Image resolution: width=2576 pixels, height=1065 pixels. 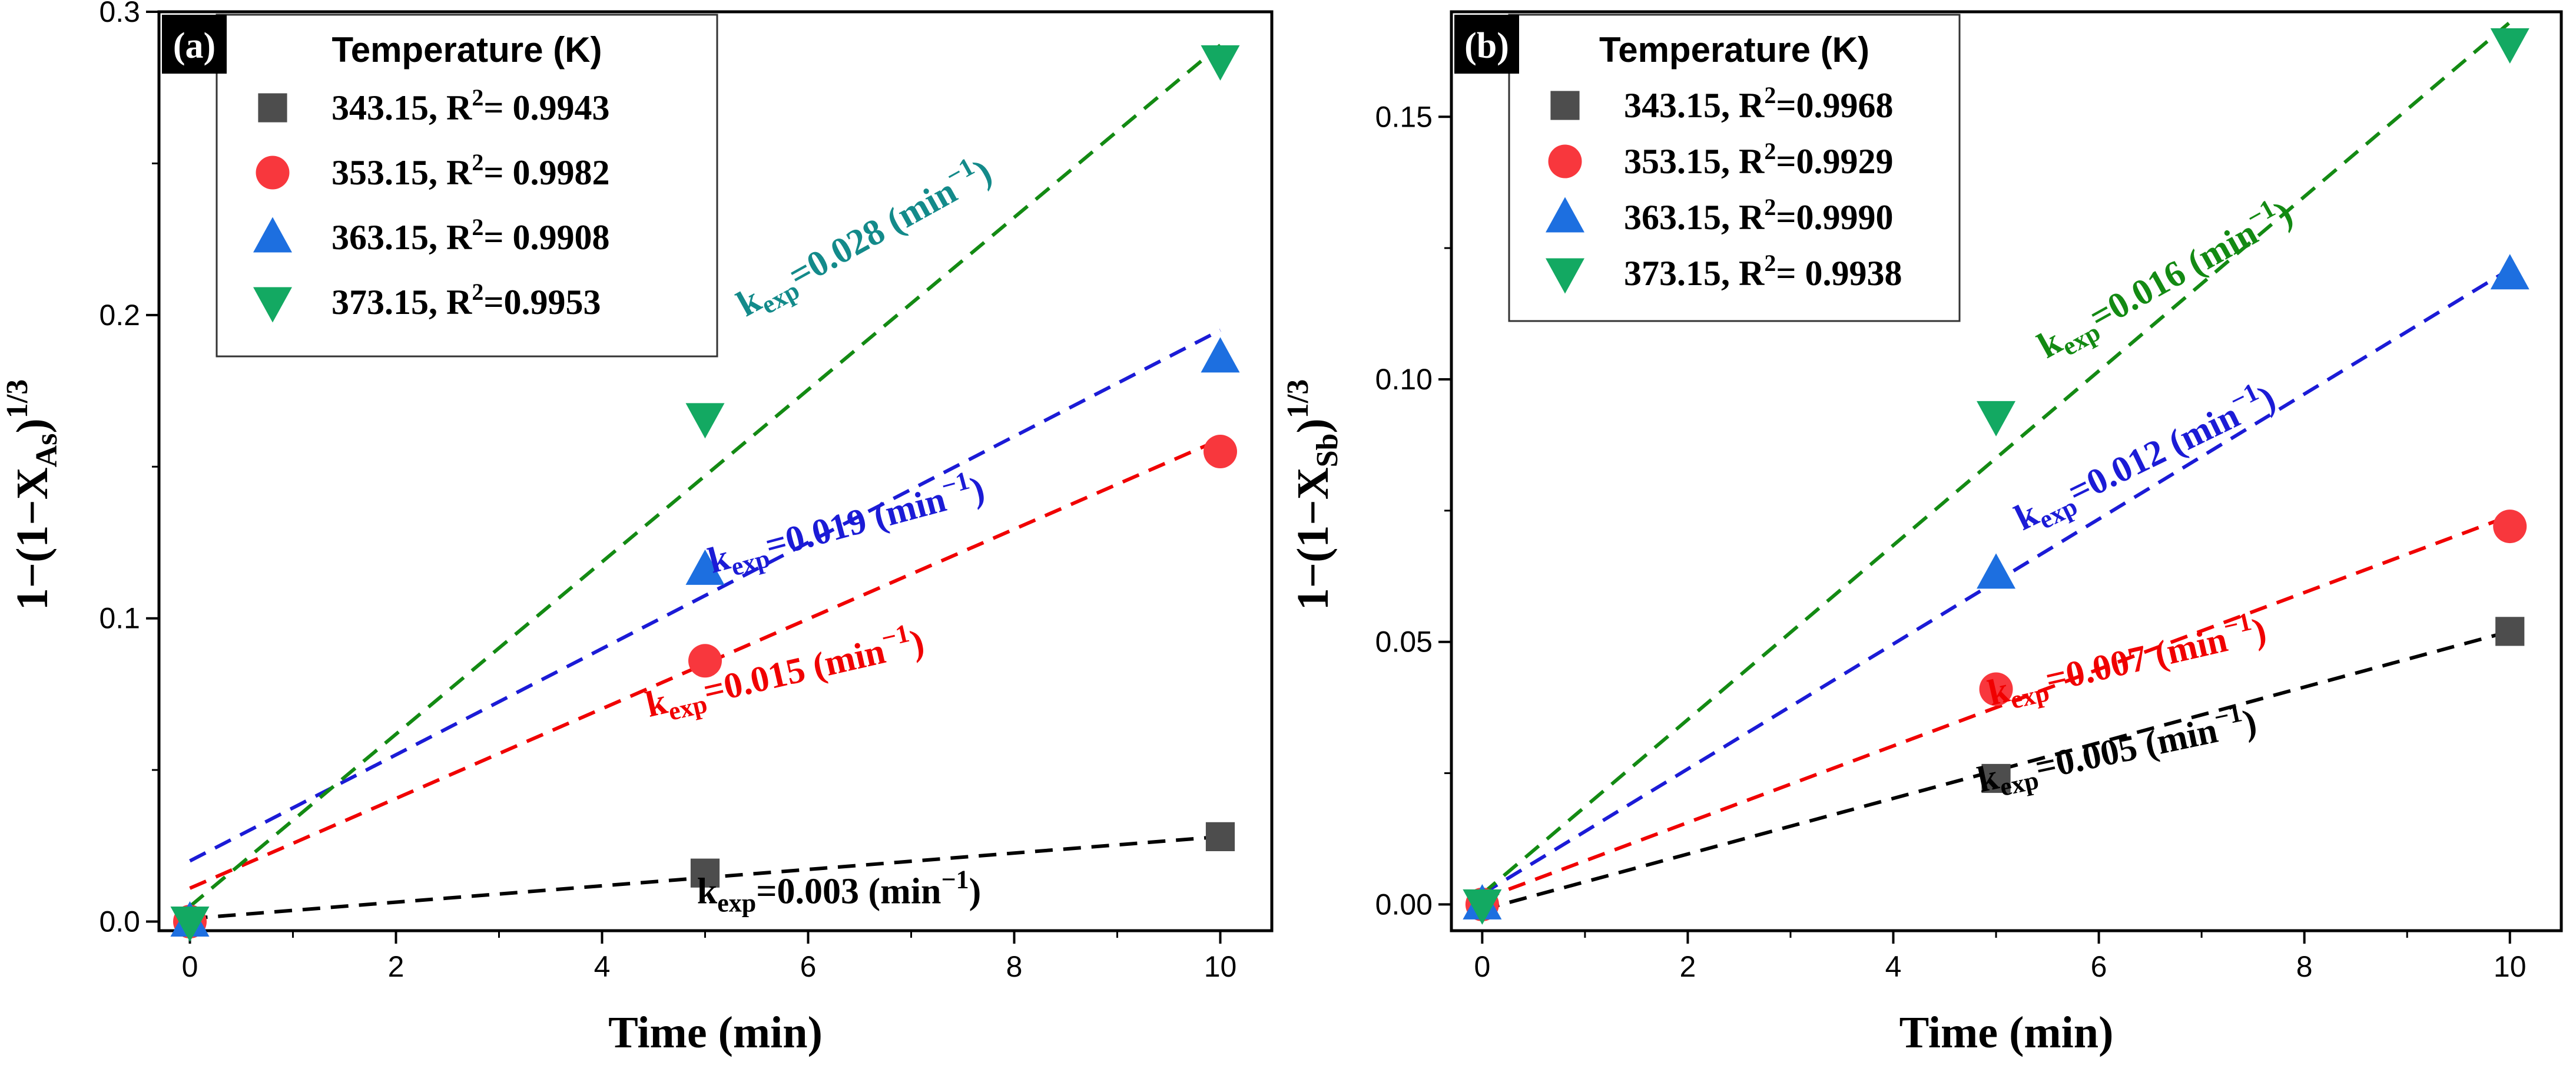 What do you see at coordinates (470, 106) in the screenshot?
I see `legend-entry: 343.15, R2= 0.9943` at bounding box center [470, 106].